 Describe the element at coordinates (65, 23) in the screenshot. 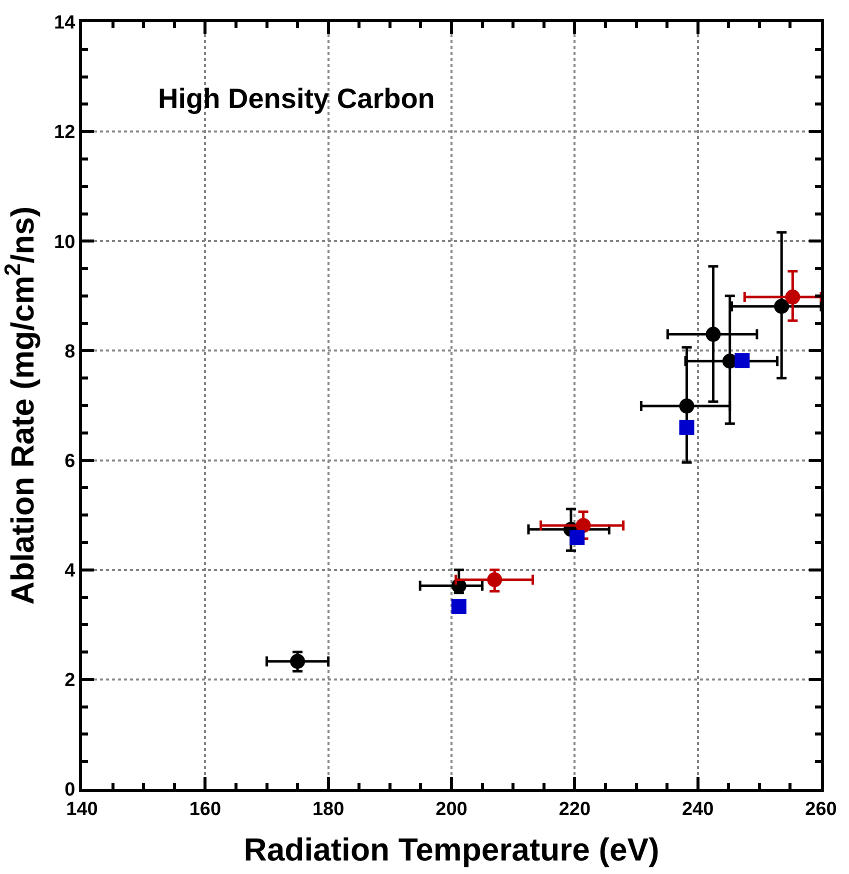

I see `y-tick-label: 14` at that location.